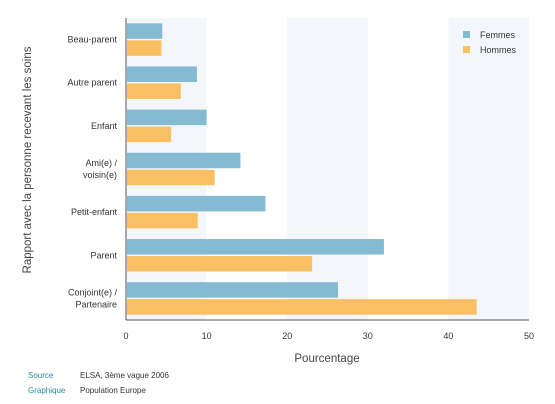  I want to click on graphic-row: Graphique Population Europe, so click(98, 390).